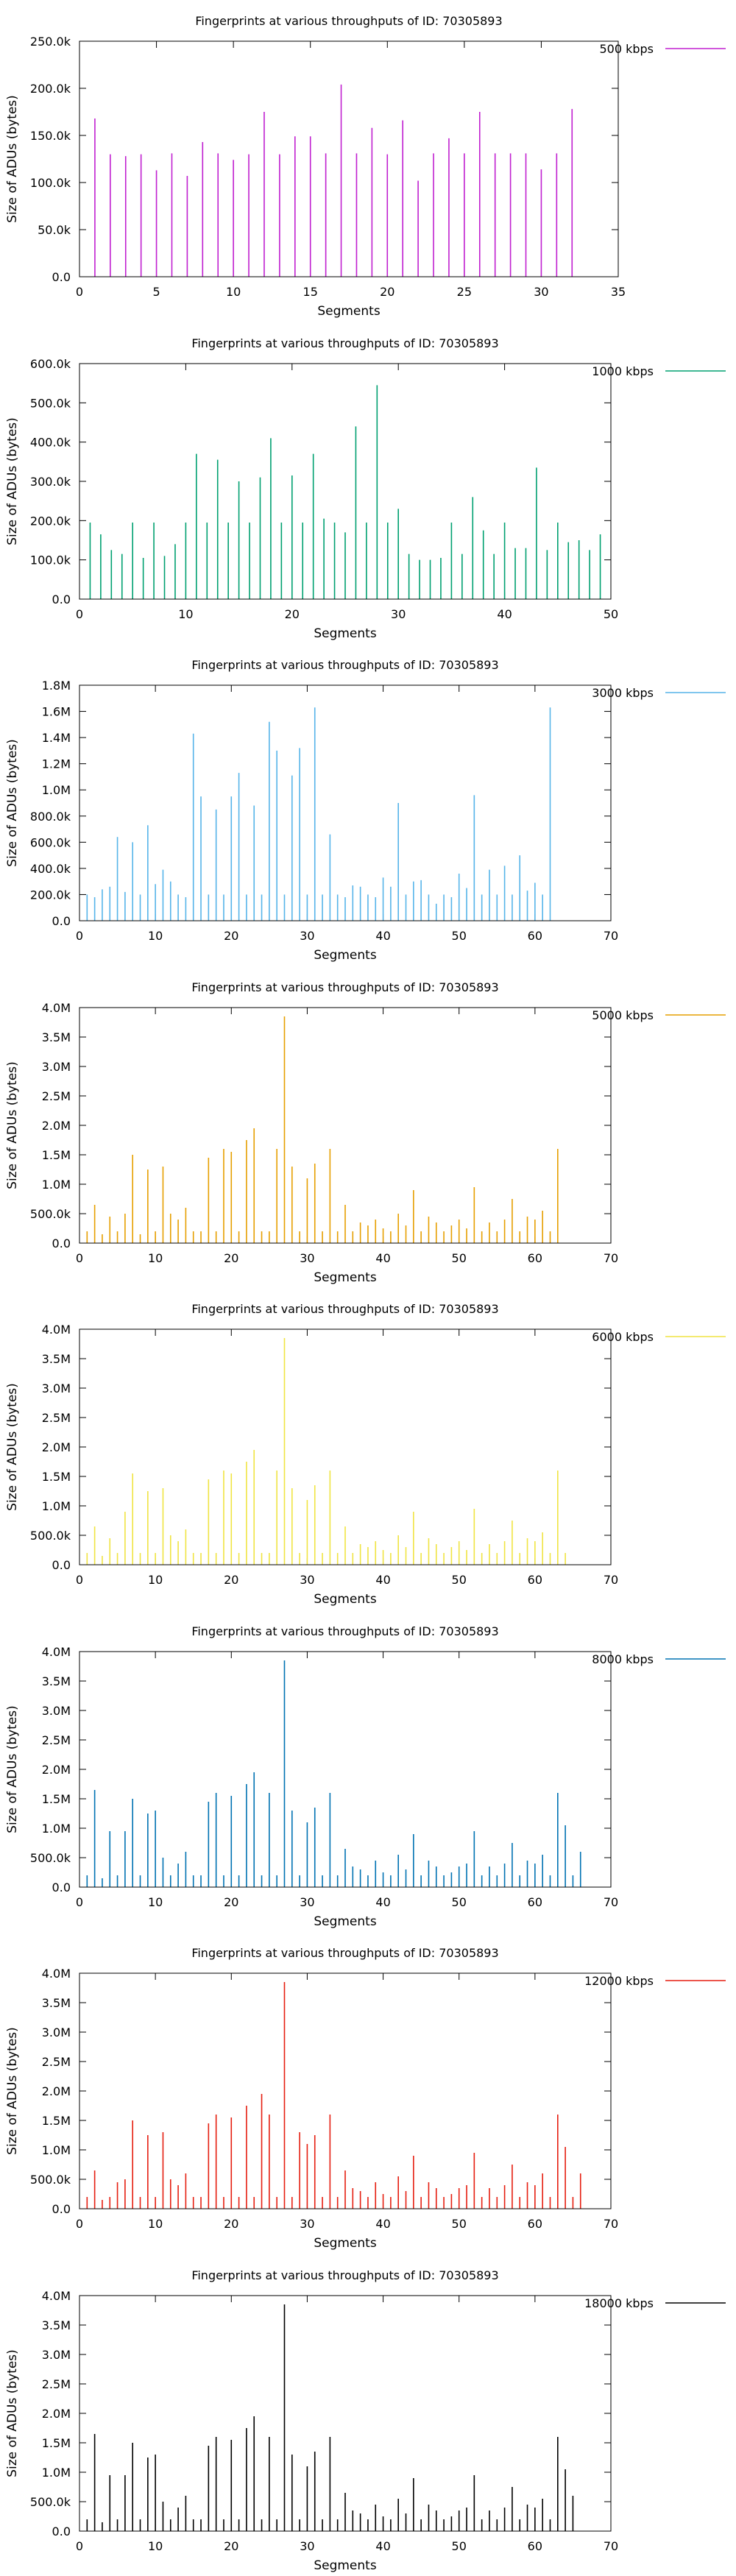 Image resolution: width=736 pixels, height=2576 pixels. Describe the element at coordinates (156, 292) in the screenshot. I see `x-tick-label: 5` at that location.